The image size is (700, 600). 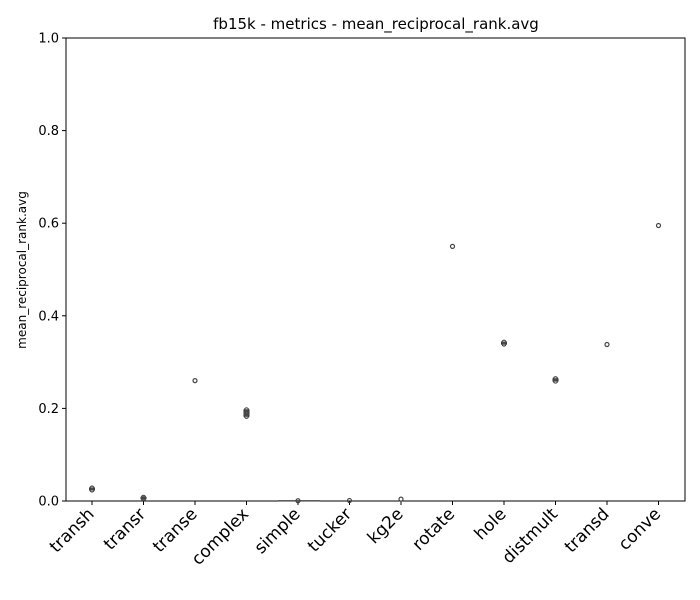 I want to click on x-tick-label: complex, so click(x=220, y=536).